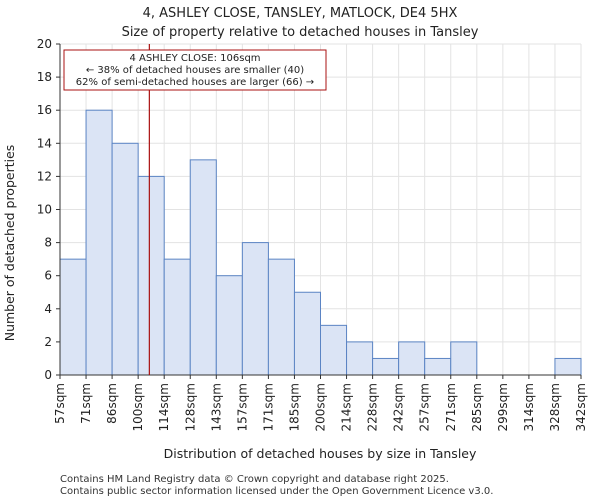 This screenshot has height=500, width=600. Describe the element at coordinates (48, 375) in the screenshot. I see `y-tick-label: 0` at that location.